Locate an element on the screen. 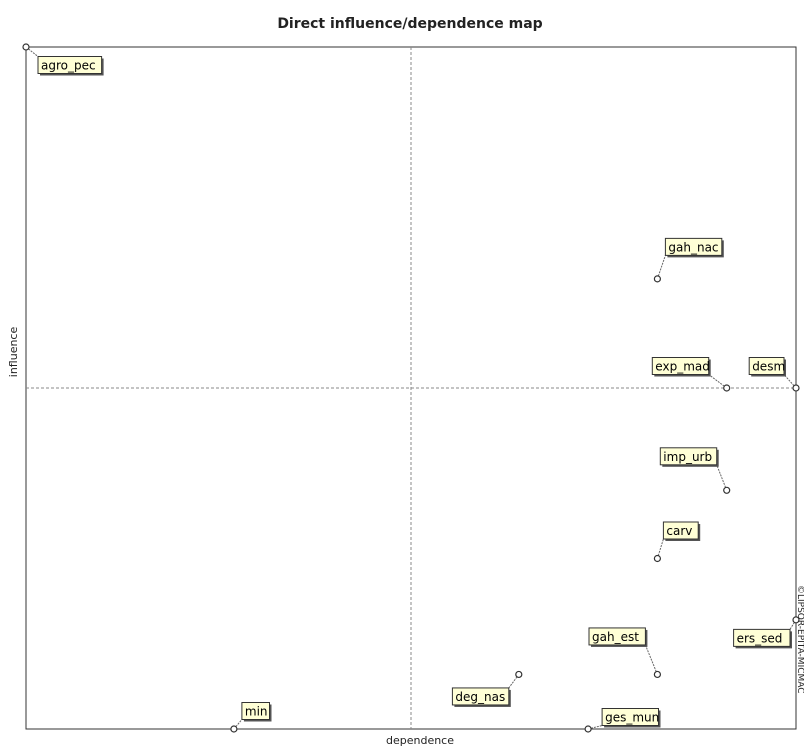 The width and height of the screenshot is (804, 747). point-label-text: exp_mad is located at coordinates (682, 367).